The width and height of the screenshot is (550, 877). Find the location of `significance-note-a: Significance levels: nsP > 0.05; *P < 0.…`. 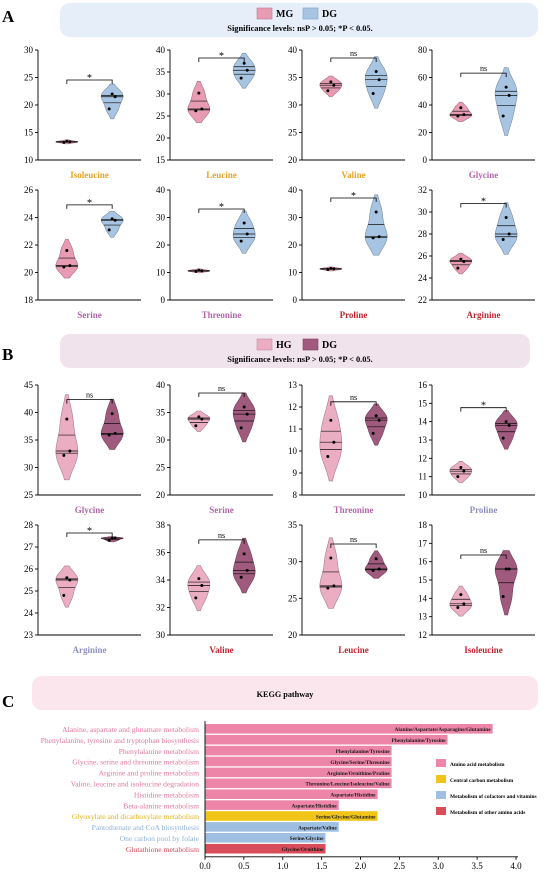

significance-note-a: Significance levels: nsP > 0.05; *P < 0.… is located at coordinates (299, 28).